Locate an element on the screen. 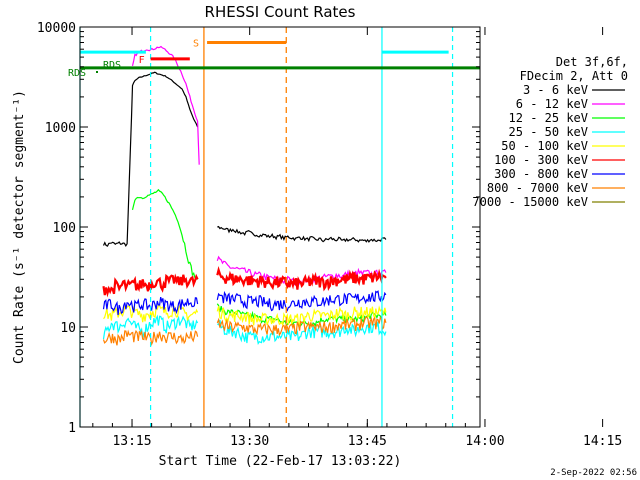 The height and width of the screenshot is (480, 640). chart-title: RHESSI Count Rates is located at coordinates (280, 12).